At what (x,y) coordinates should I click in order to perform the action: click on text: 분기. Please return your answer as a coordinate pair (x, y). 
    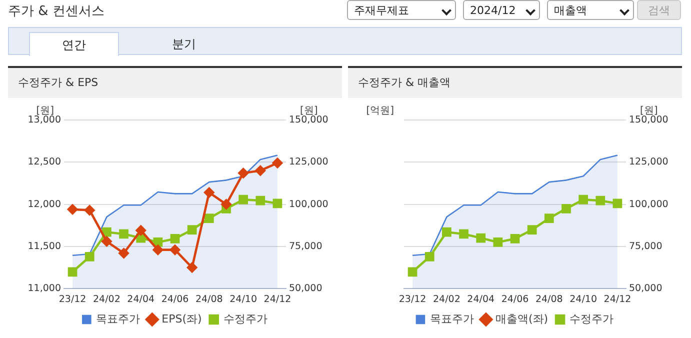
    Looking at the image, I should click on (184, 44).